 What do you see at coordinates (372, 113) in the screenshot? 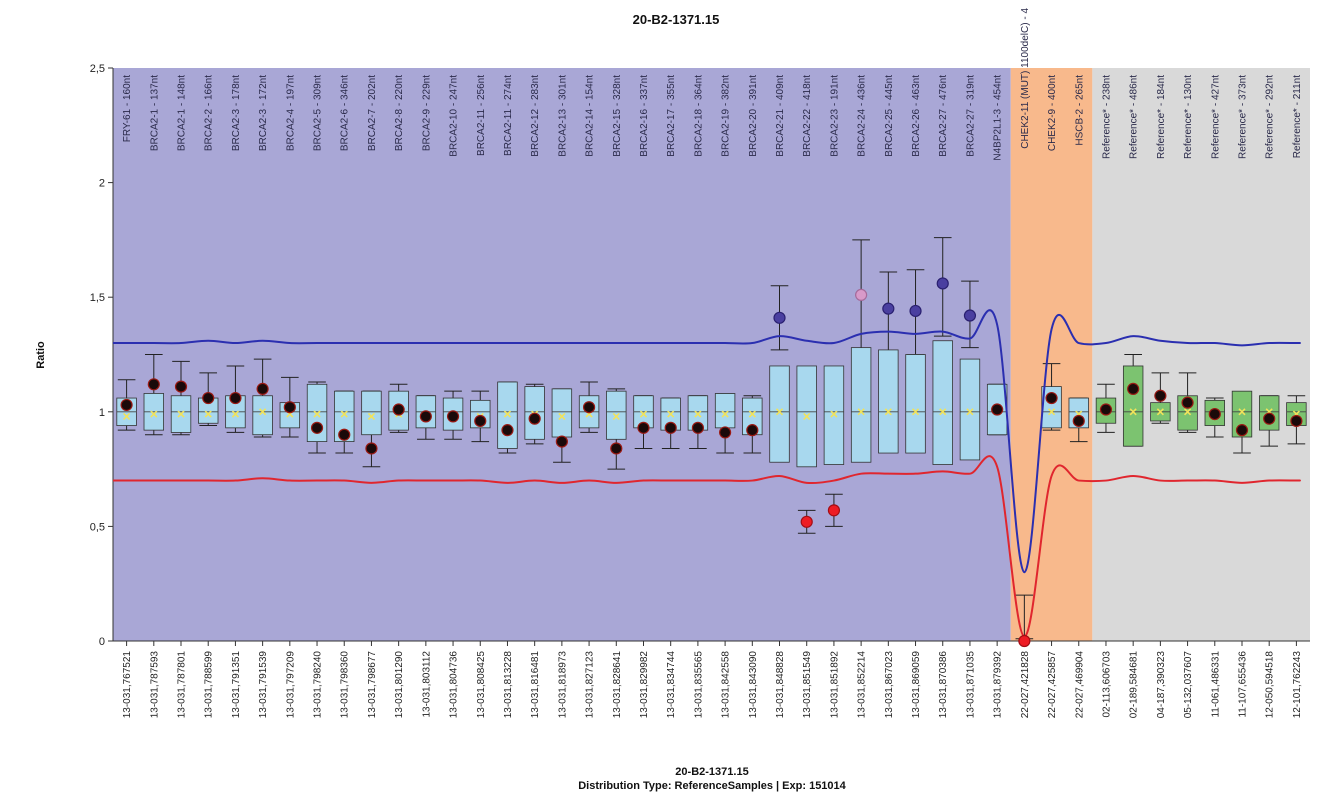
I see `probe-label: BRCA2-7 - 202nt` at bounding box center [372, 113].